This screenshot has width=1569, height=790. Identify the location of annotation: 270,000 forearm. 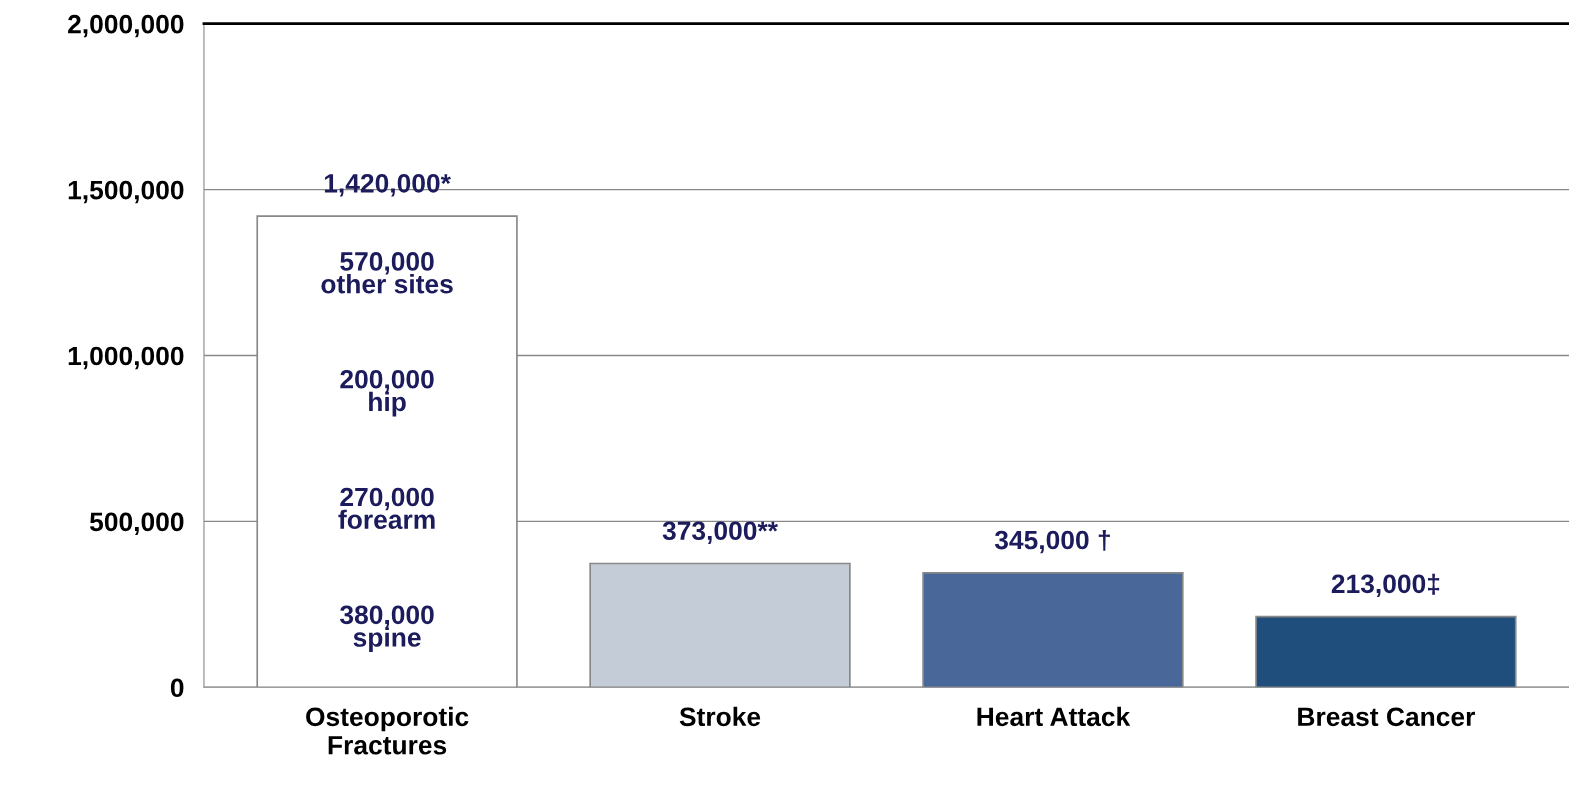
(386, 508).